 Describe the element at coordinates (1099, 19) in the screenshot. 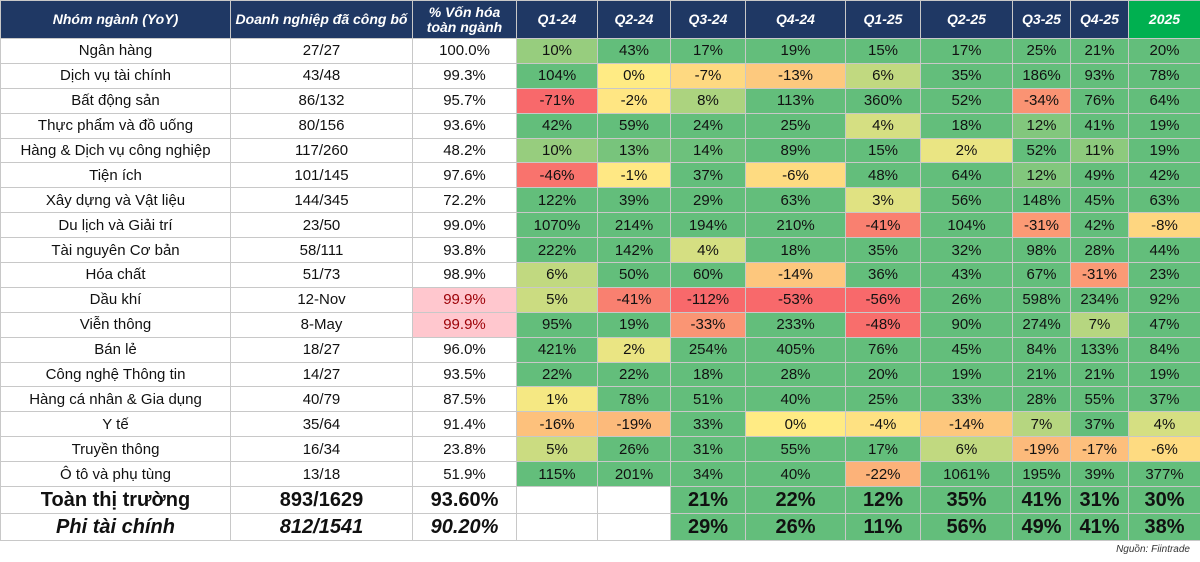

I see `column-header: Q4-25` at that location.